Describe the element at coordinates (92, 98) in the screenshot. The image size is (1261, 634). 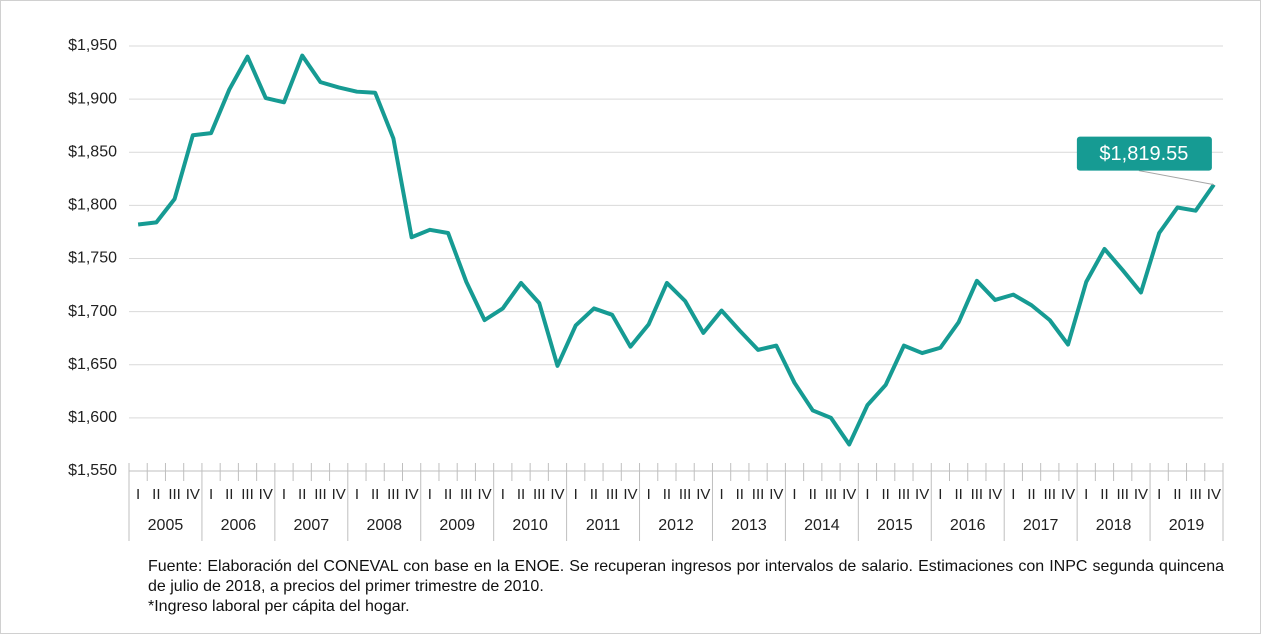
I see `y-tick-label: $1,900` at that location.